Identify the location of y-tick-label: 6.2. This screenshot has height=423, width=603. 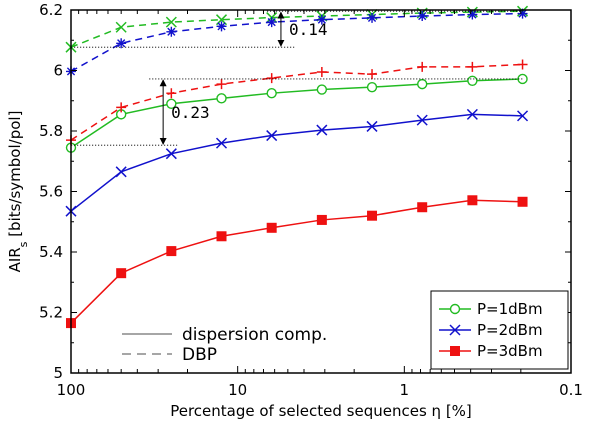
(51, 10).